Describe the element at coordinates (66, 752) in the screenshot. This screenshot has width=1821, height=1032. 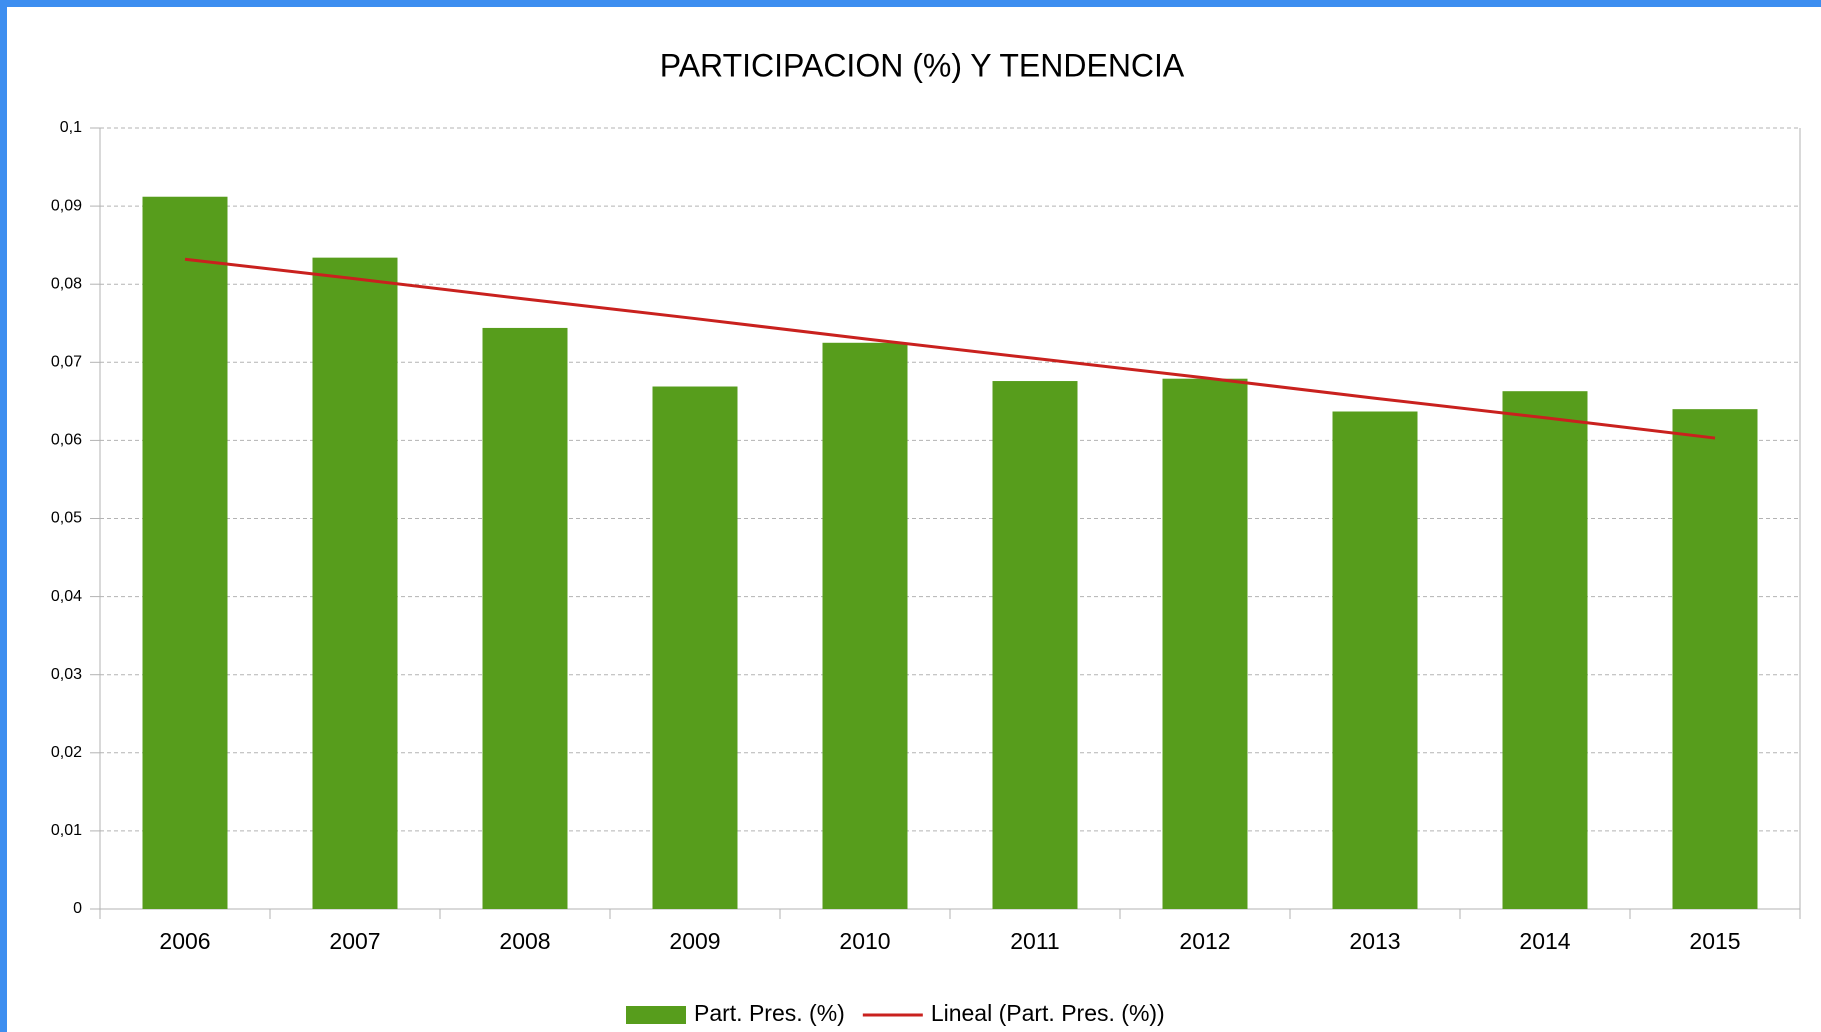
I see `y-tick-label: 0,02` at that location.